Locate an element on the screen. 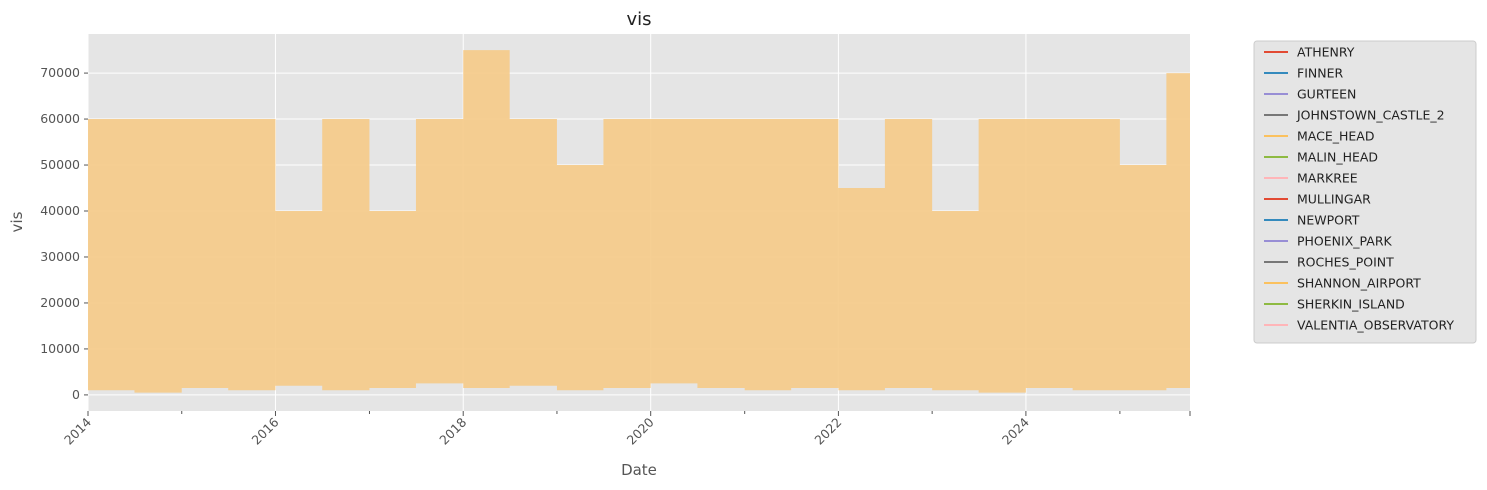 The width and height of the screenshot is (1487, 490). legend-label: NEWPORT is located at coordinates (1328, 220).